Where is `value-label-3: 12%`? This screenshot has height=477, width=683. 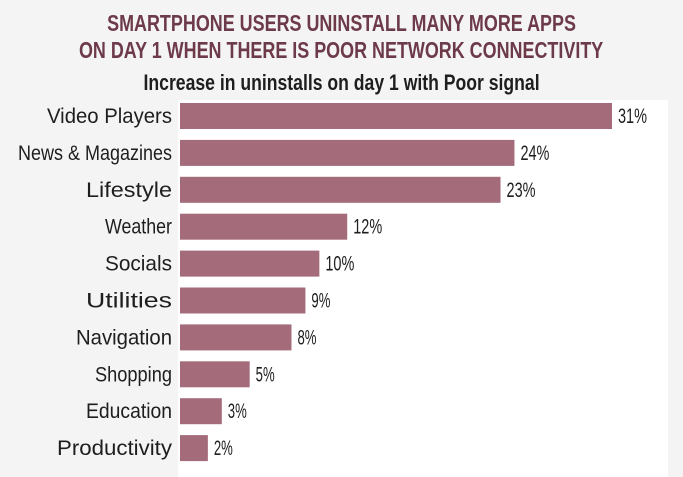
value-label-3: 12% is located at coordinates (367, 227).